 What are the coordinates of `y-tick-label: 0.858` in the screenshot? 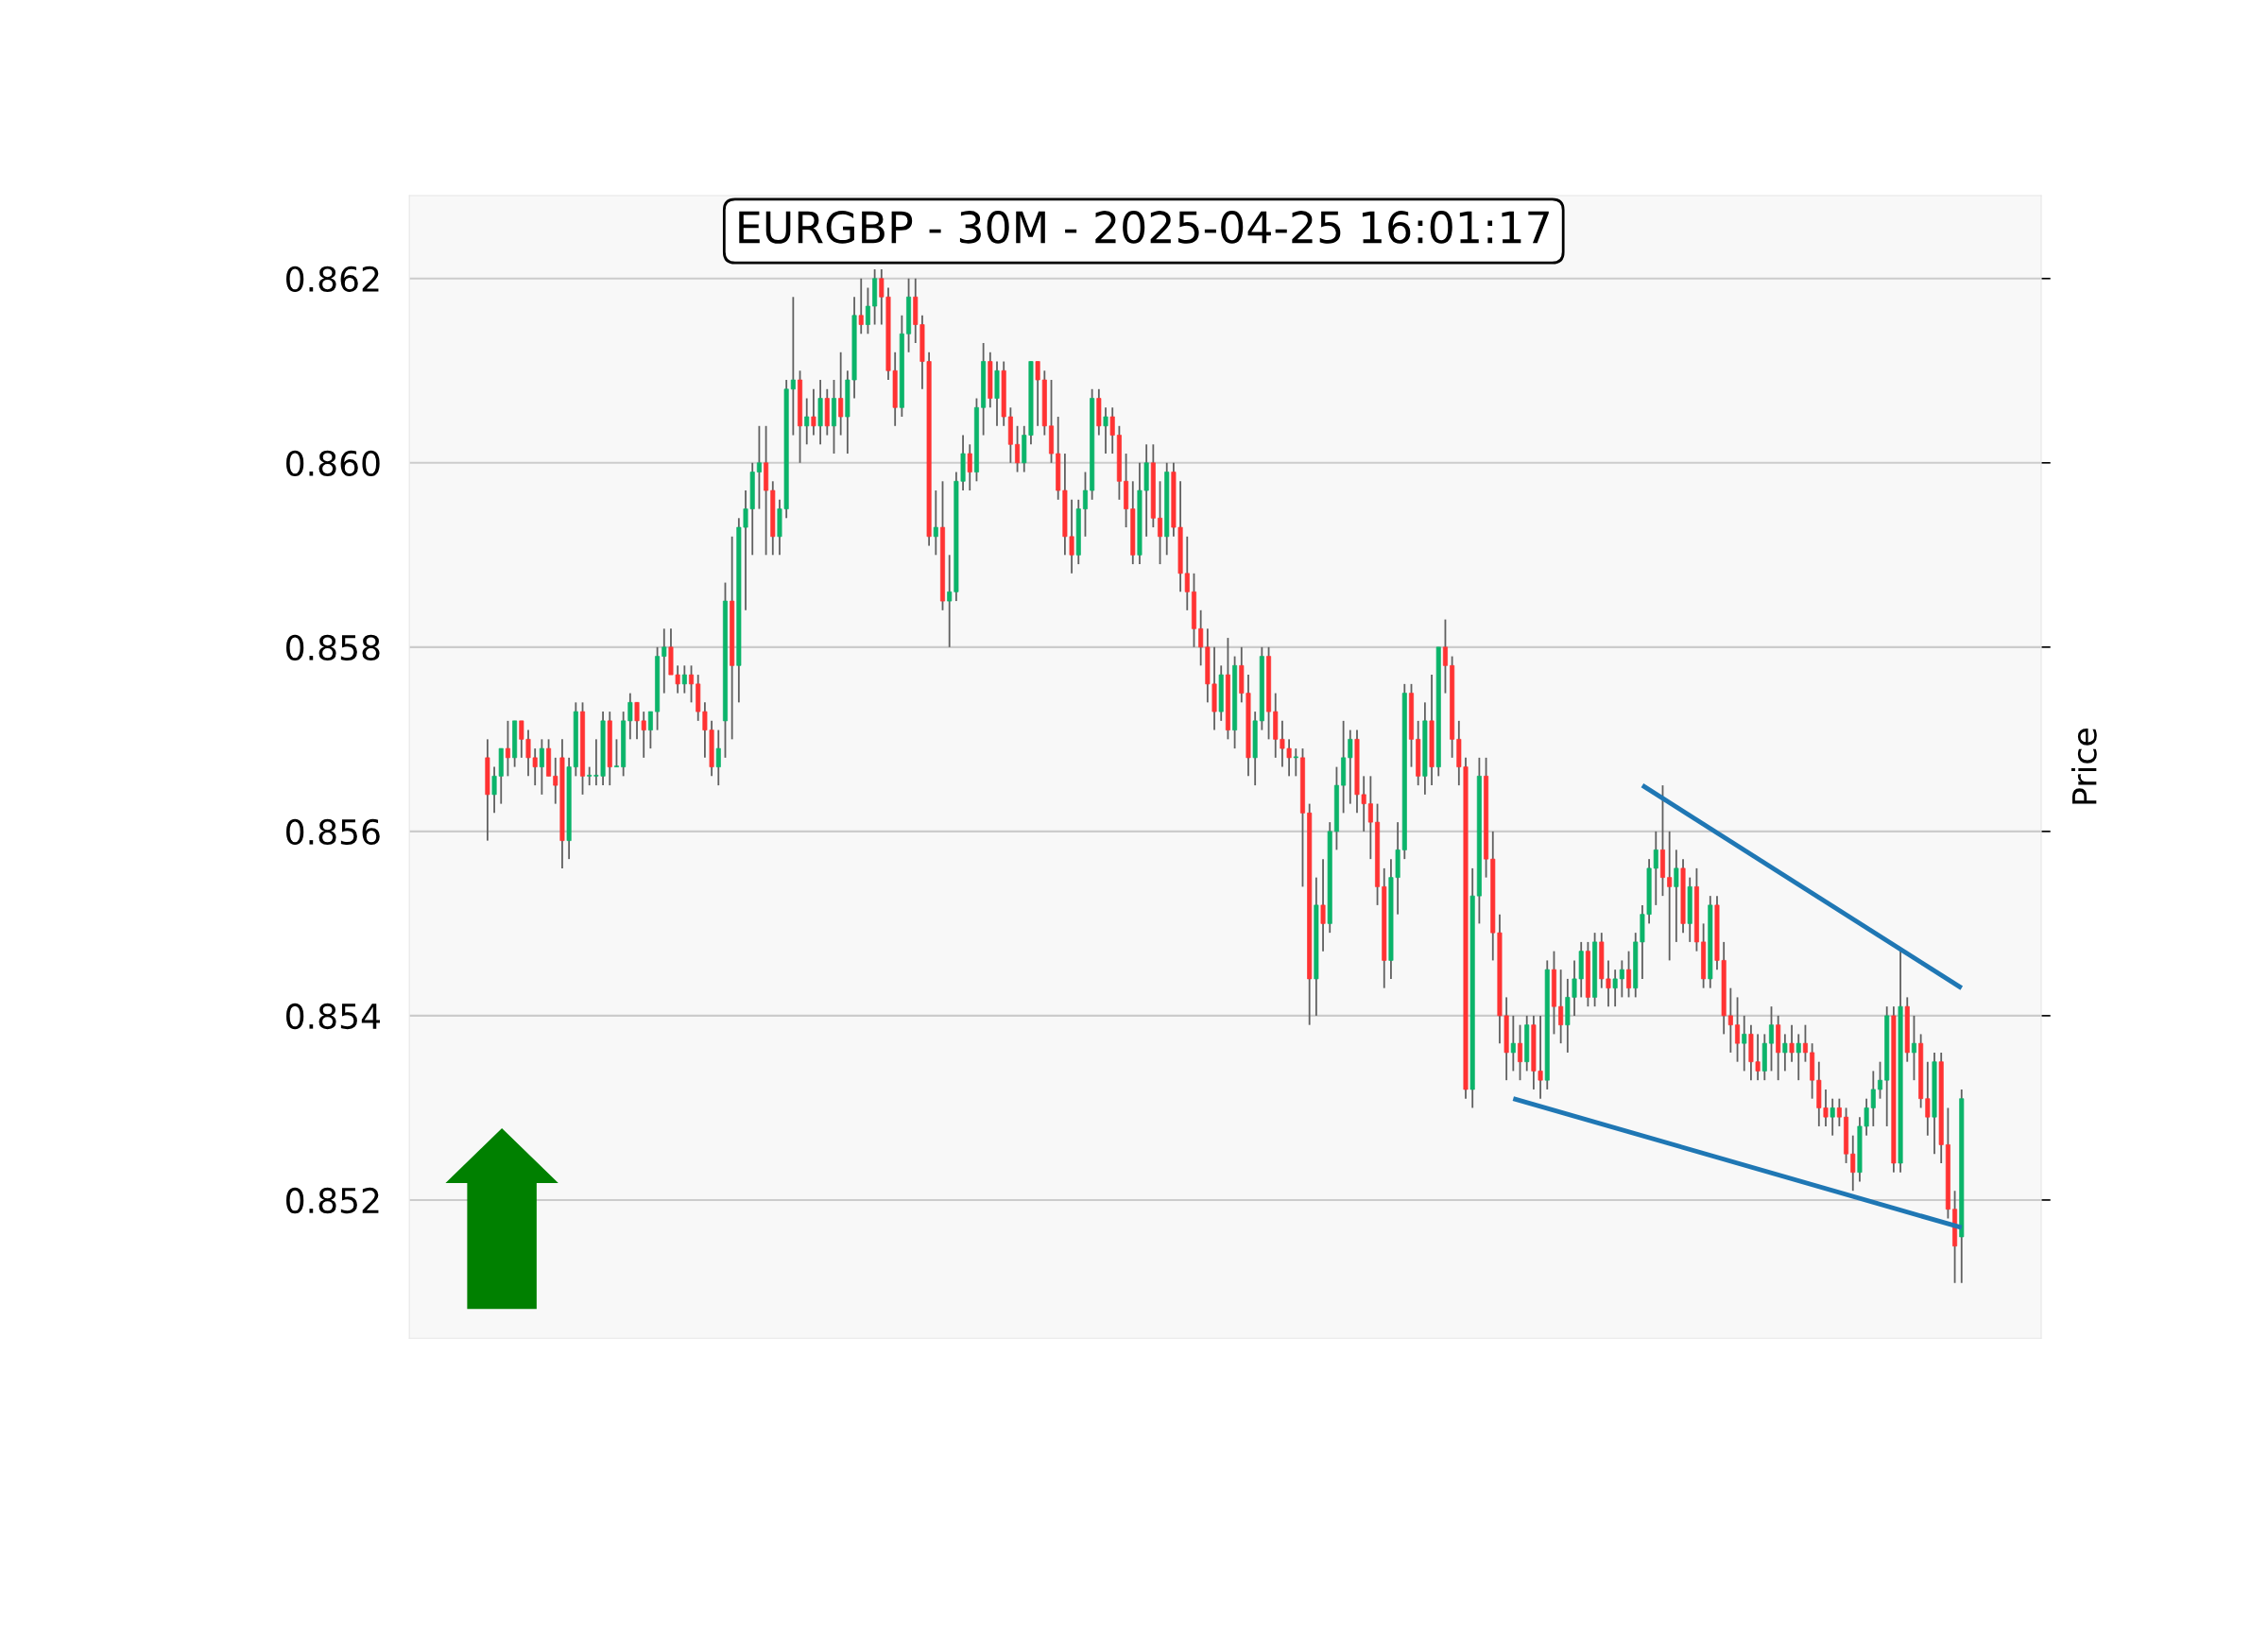 It's located at (333, 648).